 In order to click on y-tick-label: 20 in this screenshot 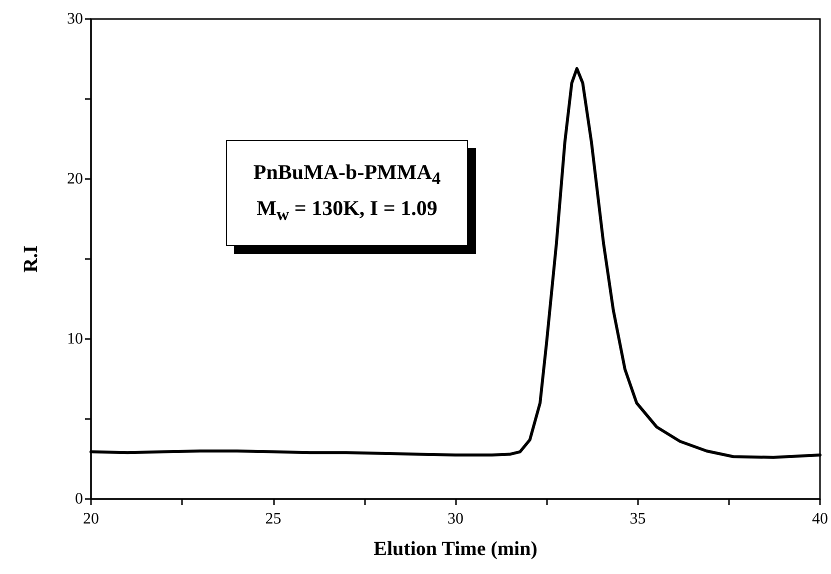, I will do `click(75, 179)`.